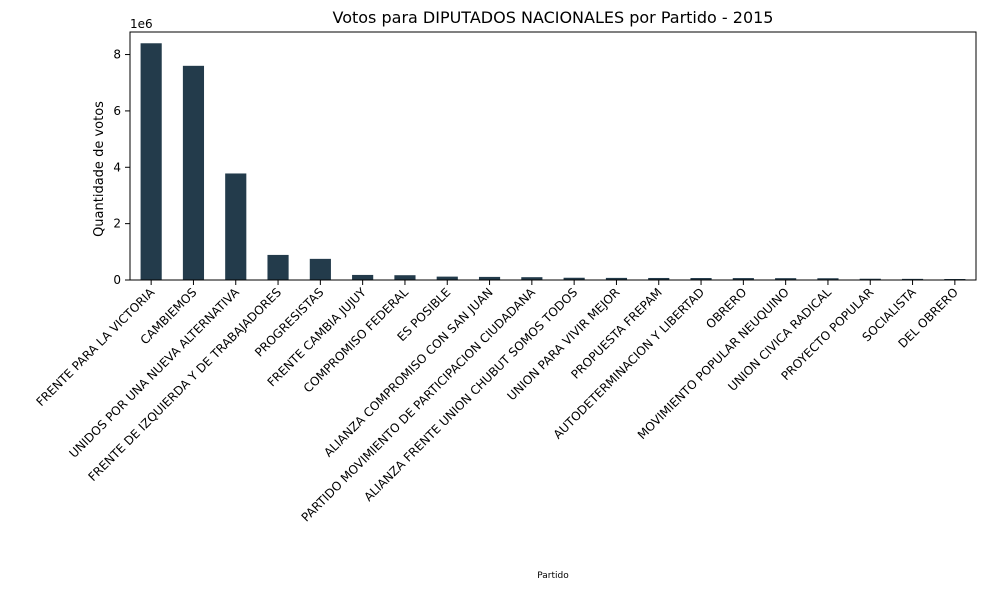 This screenshot has height=590, width=988. What do you see at coordinates (553, 576) in the screenshot?
I see `x-axis-label: Partido` at bounding box center [553, 576].